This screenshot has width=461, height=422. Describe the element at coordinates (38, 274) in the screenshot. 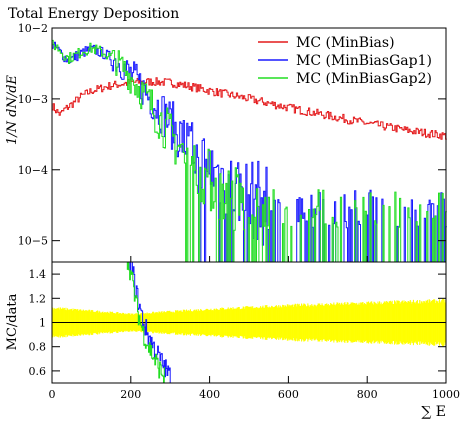

I see `y-tick-label-ratio-4: 1.4` at that location.